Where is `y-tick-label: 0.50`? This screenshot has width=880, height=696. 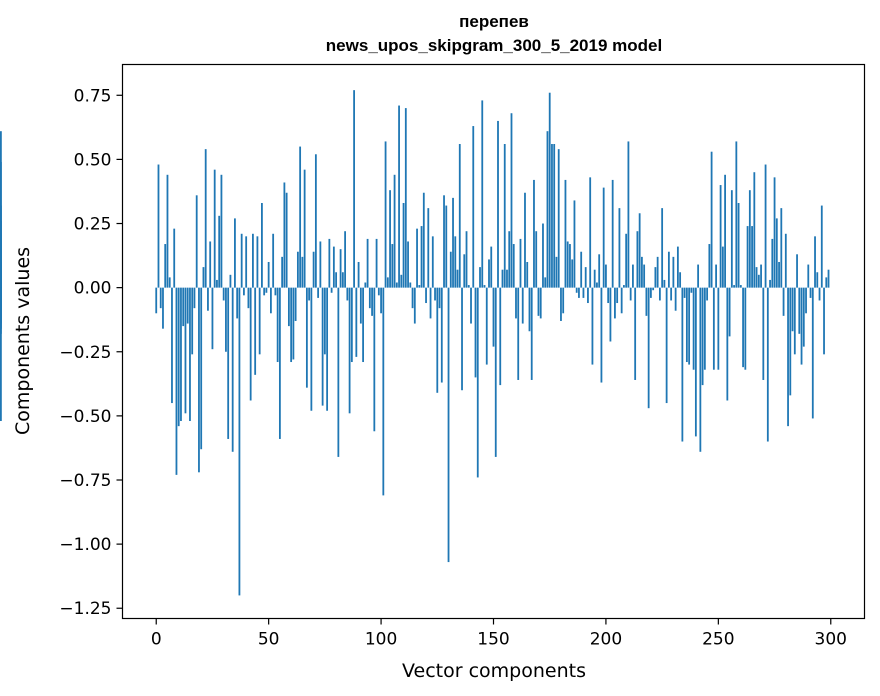 y-tick-label: 0.50 is located at coordinates (93, 160).